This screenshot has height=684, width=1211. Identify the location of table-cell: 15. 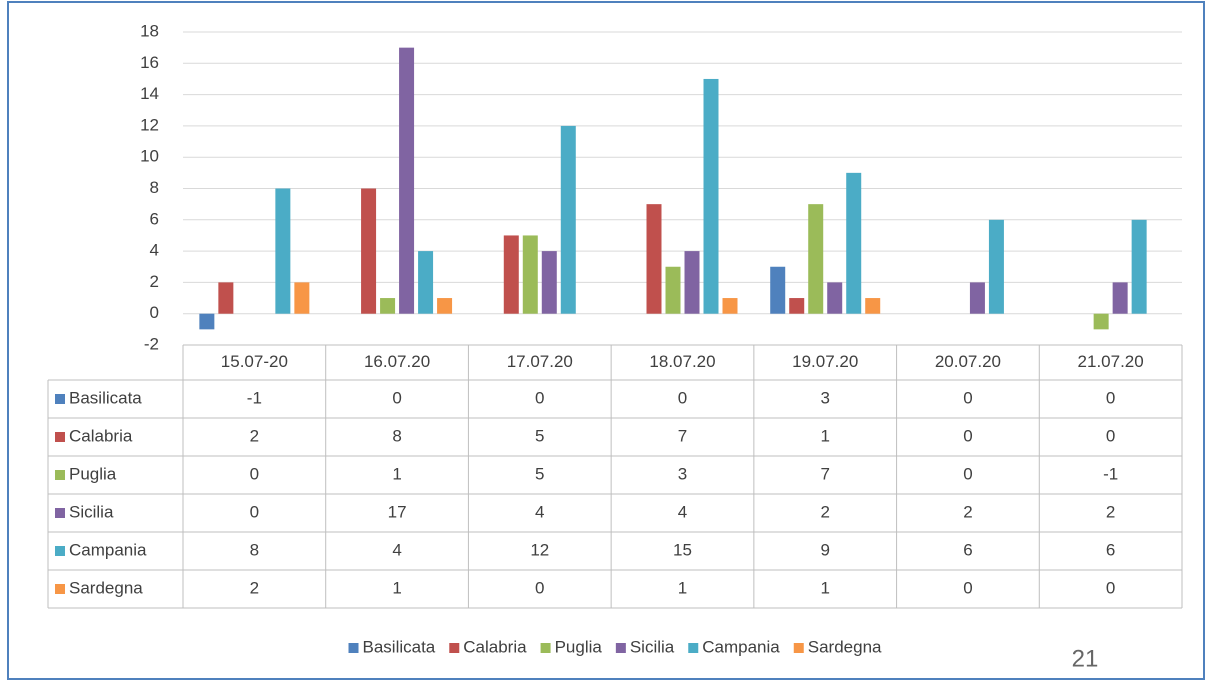
(682, 549).